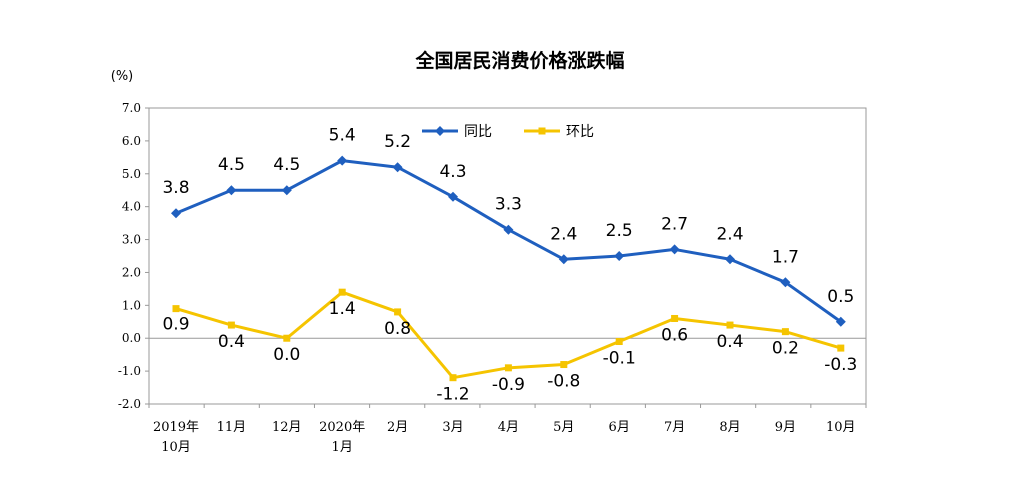  I want to click on data-label: 0.2, so click(785, 349).